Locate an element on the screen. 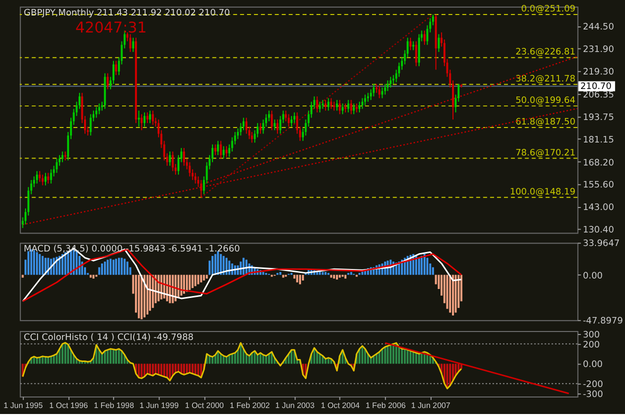 Image resolution: width=625 pixels, height=420 pixels. x-tick-label: 1 Jun 2003 is located at coordinates (295, 405).